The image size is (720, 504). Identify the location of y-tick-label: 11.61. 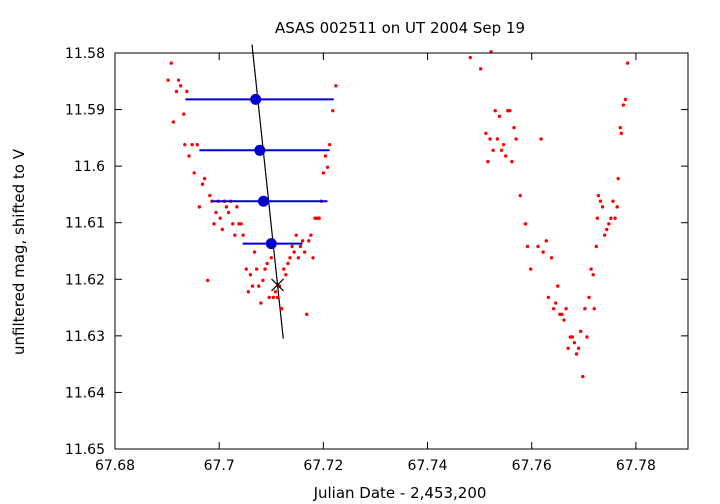
(85, 224).